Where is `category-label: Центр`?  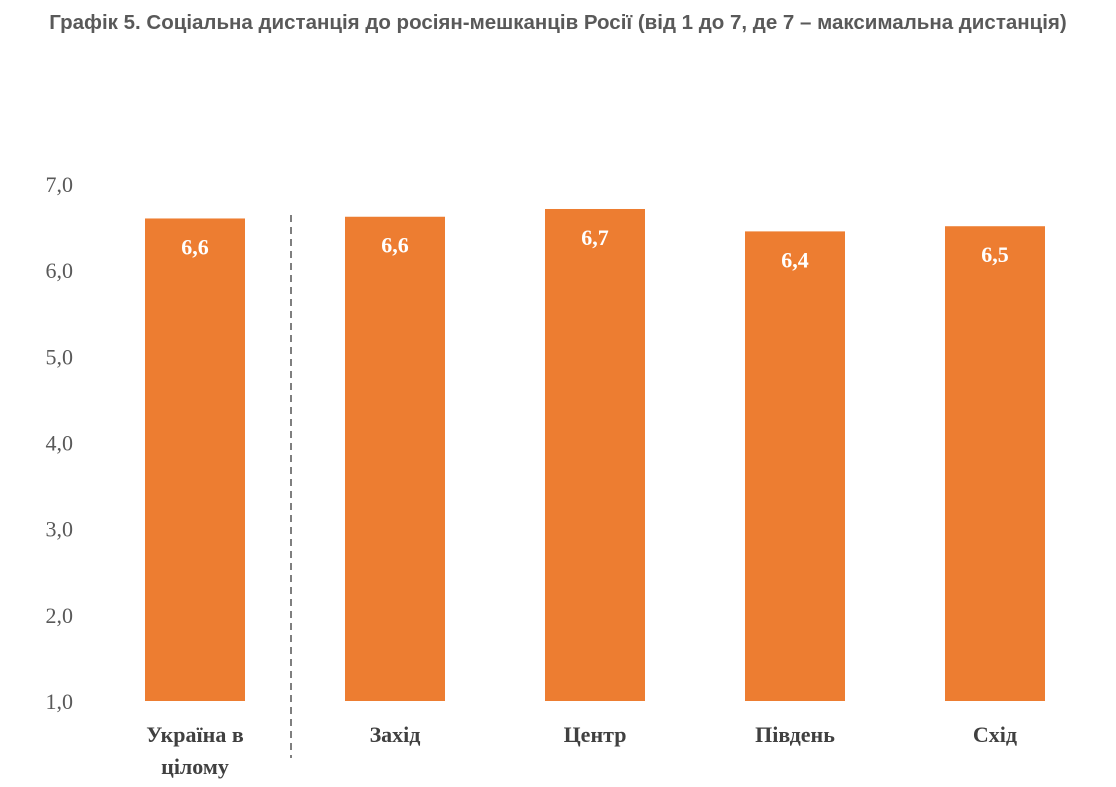
category-label: Центр is located at coordinates (595, 734).